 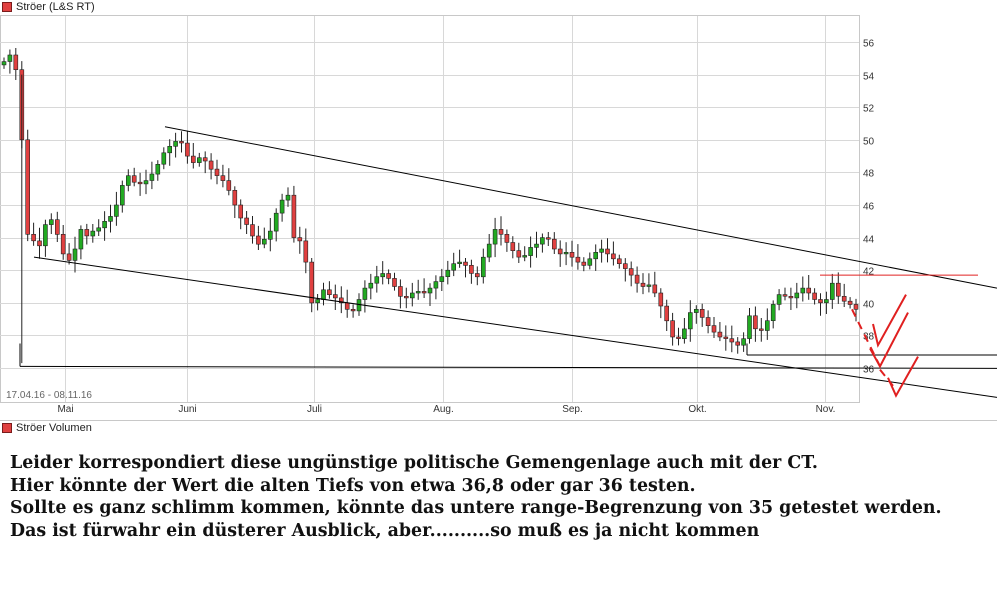 What do you see at coordinates (869, 240) in the screenshot?
I see `y-tick-label: 44` at bounding box center [869, 240].